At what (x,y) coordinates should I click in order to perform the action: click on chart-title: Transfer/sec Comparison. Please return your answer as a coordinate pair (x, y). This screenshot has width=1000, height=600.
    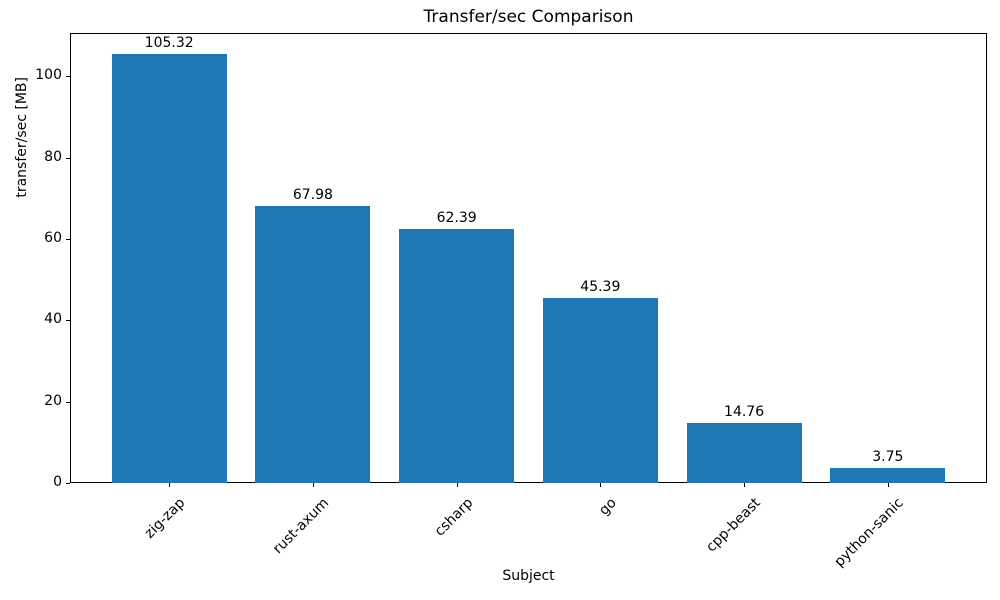
    Looking at the image, I should click on (528, 17).